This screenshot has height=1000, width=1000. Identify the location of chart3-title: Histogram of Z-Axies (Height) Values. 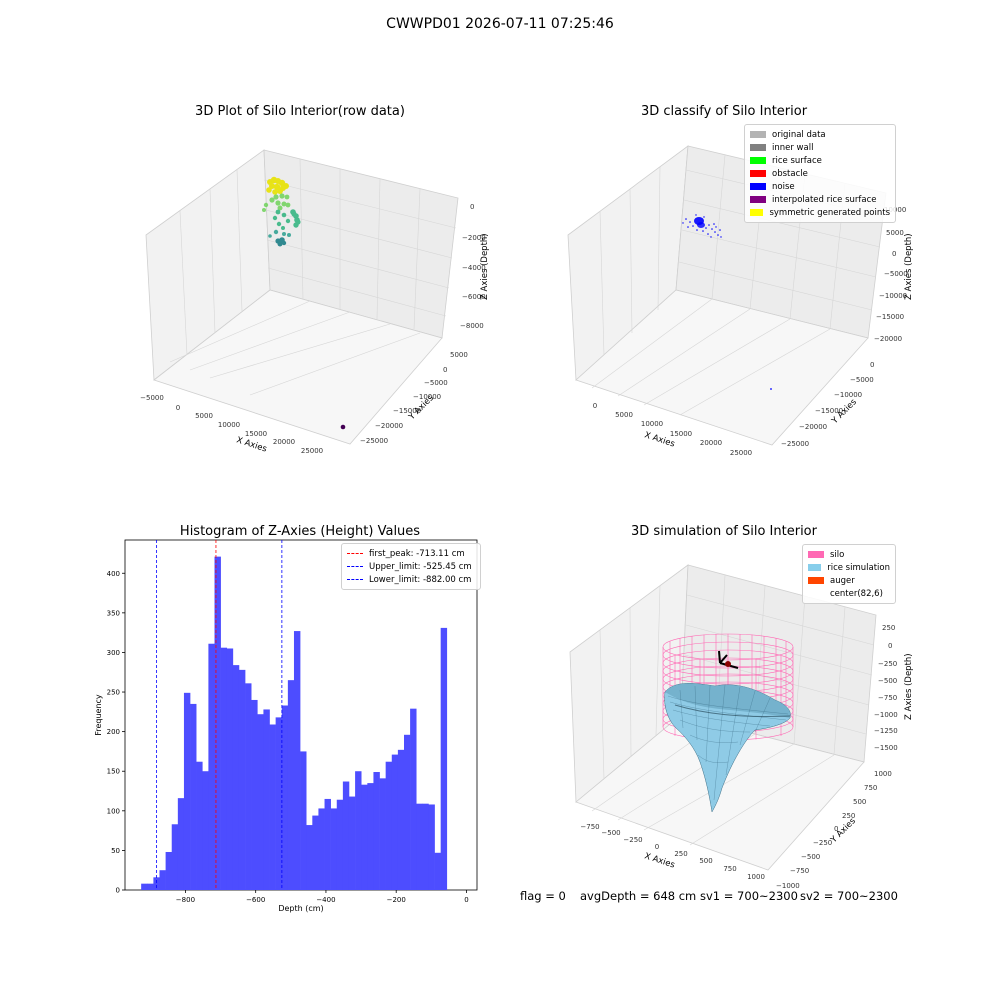
(300, 531).